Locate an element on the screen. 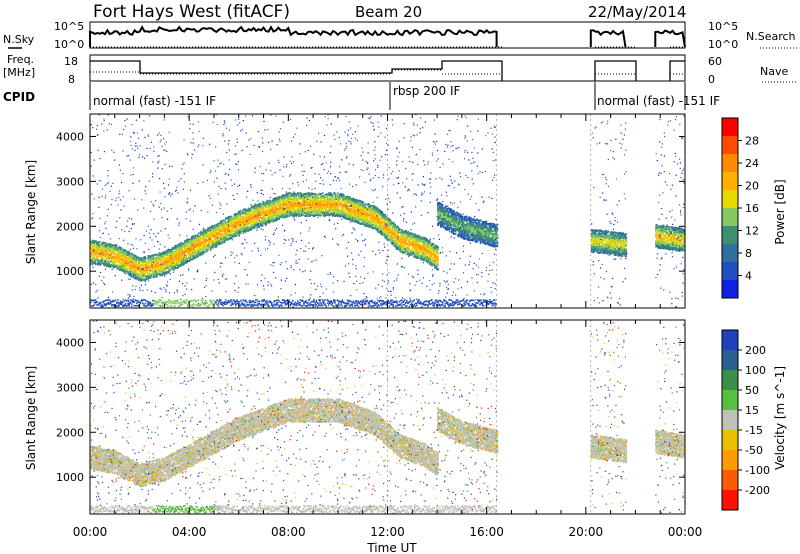  velocity-colorbar-label: Velocity [m s^-1] is located at coordinates (780, 418).